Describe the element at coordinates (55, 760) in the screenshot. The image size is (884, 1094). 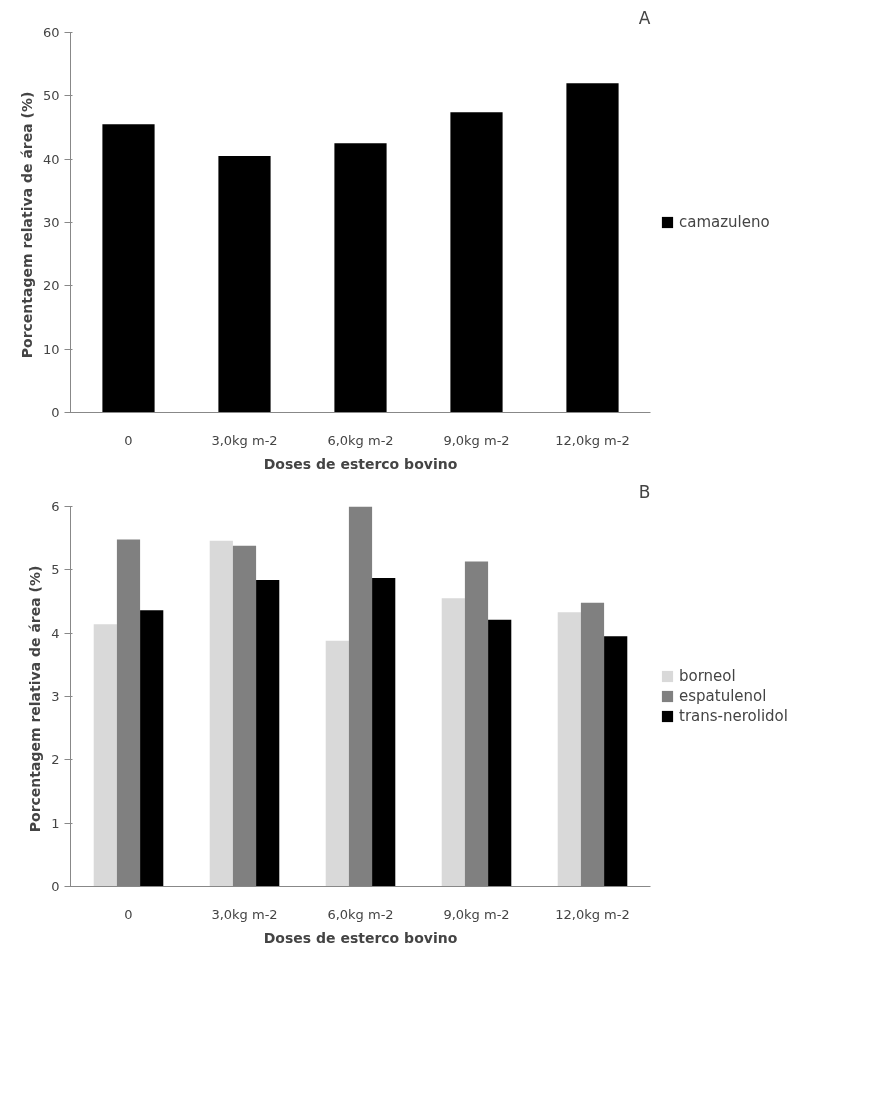
I see `y-tick-label: 2` at that location.